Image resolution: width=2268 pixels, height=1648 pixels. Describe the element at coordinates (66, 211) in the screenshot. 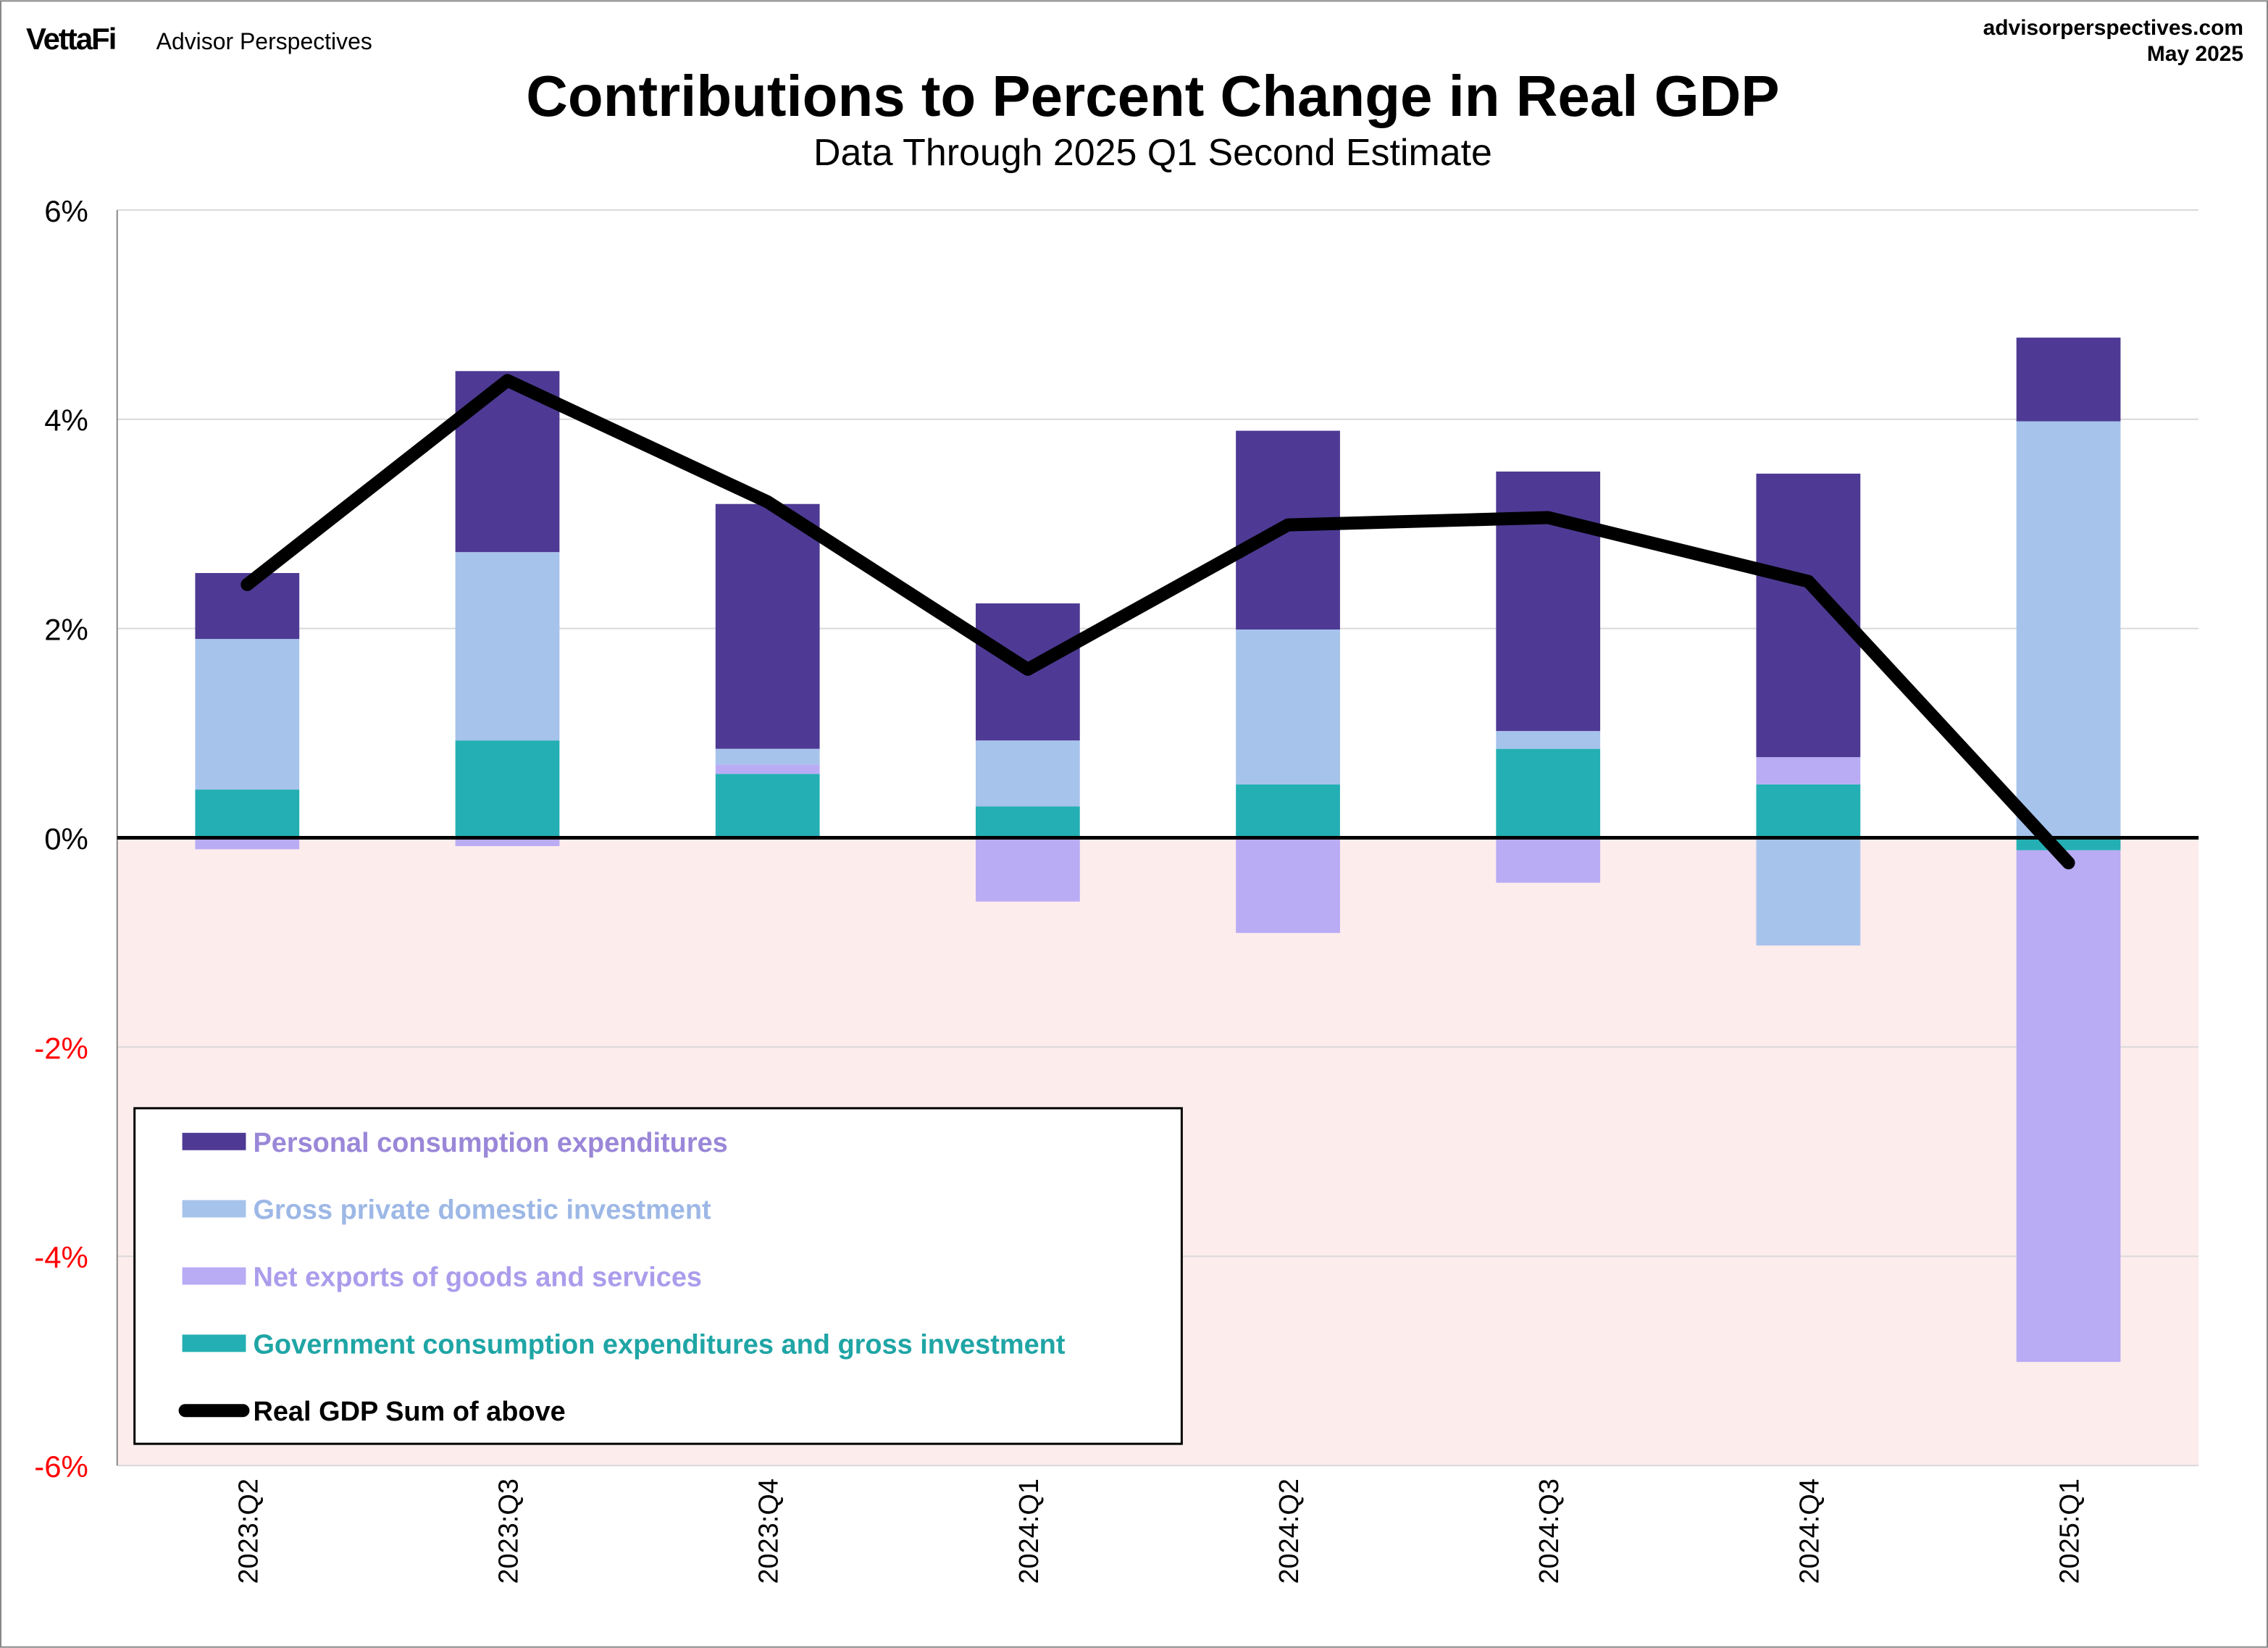

I see `y-tick-label: 6%` at that location.